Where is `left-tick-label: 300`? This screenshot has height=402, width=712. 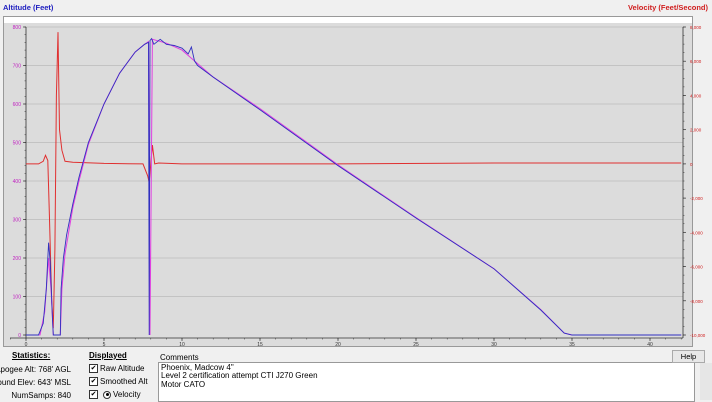 left-tick-label: 300 is located at coordinates (17, 221).